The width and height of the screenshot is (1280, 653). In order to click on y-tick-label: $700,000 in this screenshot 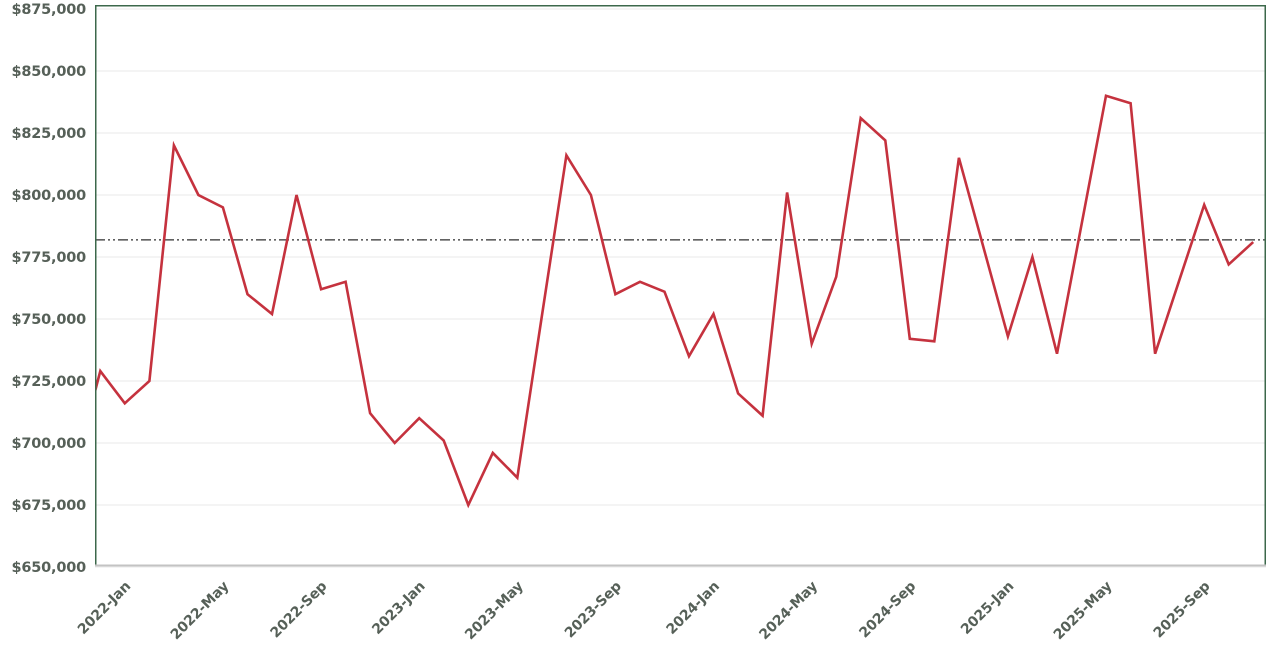, I will do `click(48, 444)`.